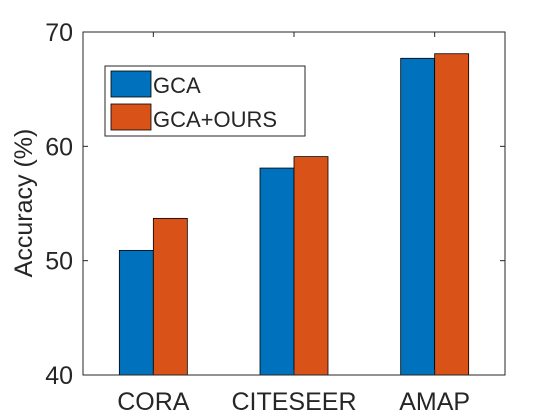 The width and height of the screenshot is (560, 420). What do you see at coordinates (59, 147) in the screenshot?
I see `y-tick-label: 60` at bounding box center [59, 147].